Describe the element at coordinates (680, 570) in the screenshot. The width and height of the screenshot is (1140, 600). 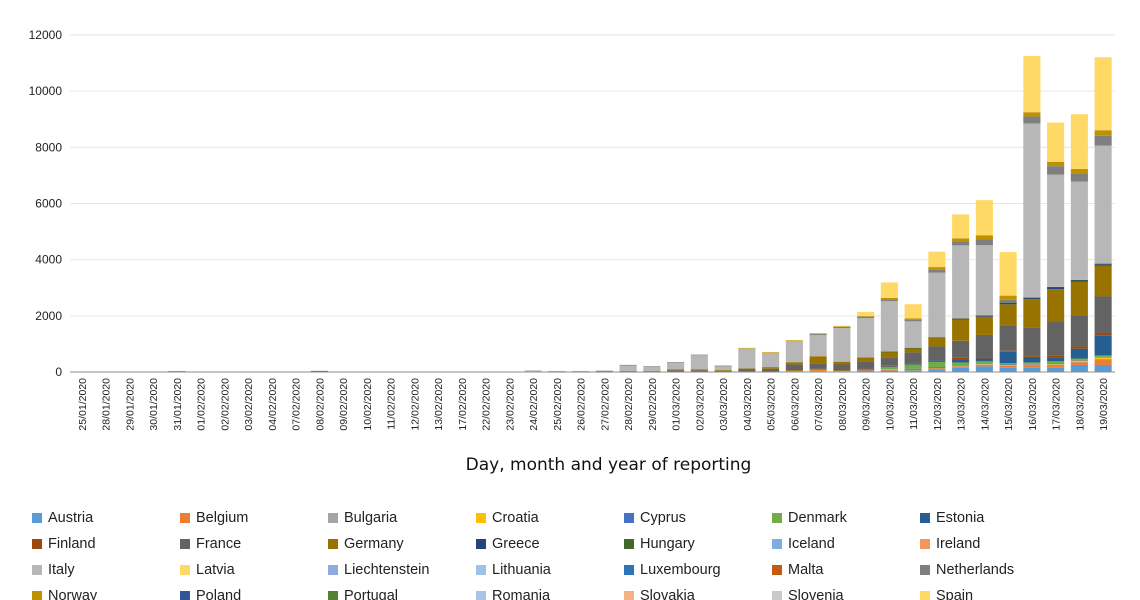
I see `legend-label: Luxembourg` at that location.